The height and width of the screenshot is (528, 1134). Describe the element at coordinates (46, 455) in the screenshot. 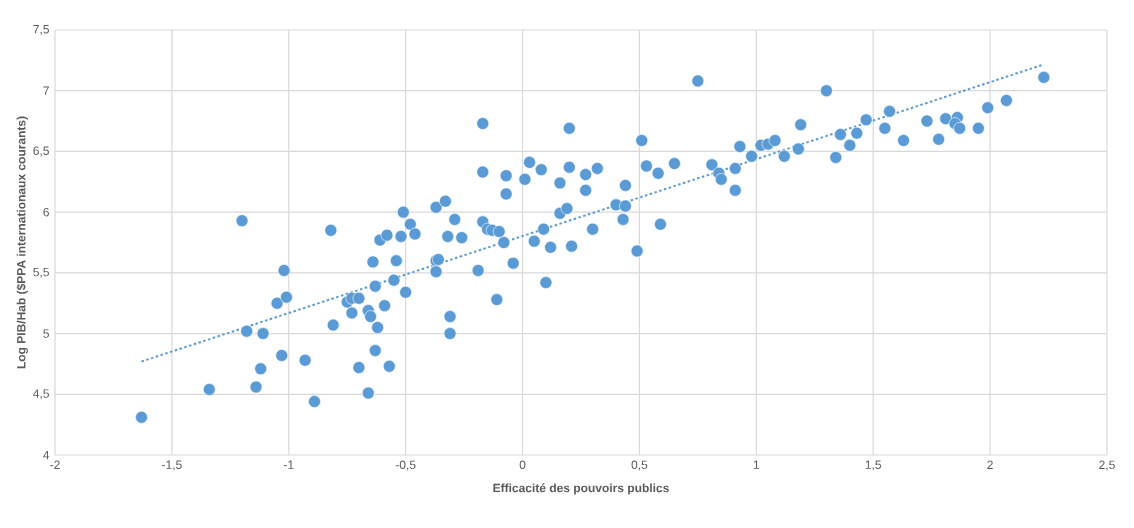

I see `y-tick-label: 4` at that location.